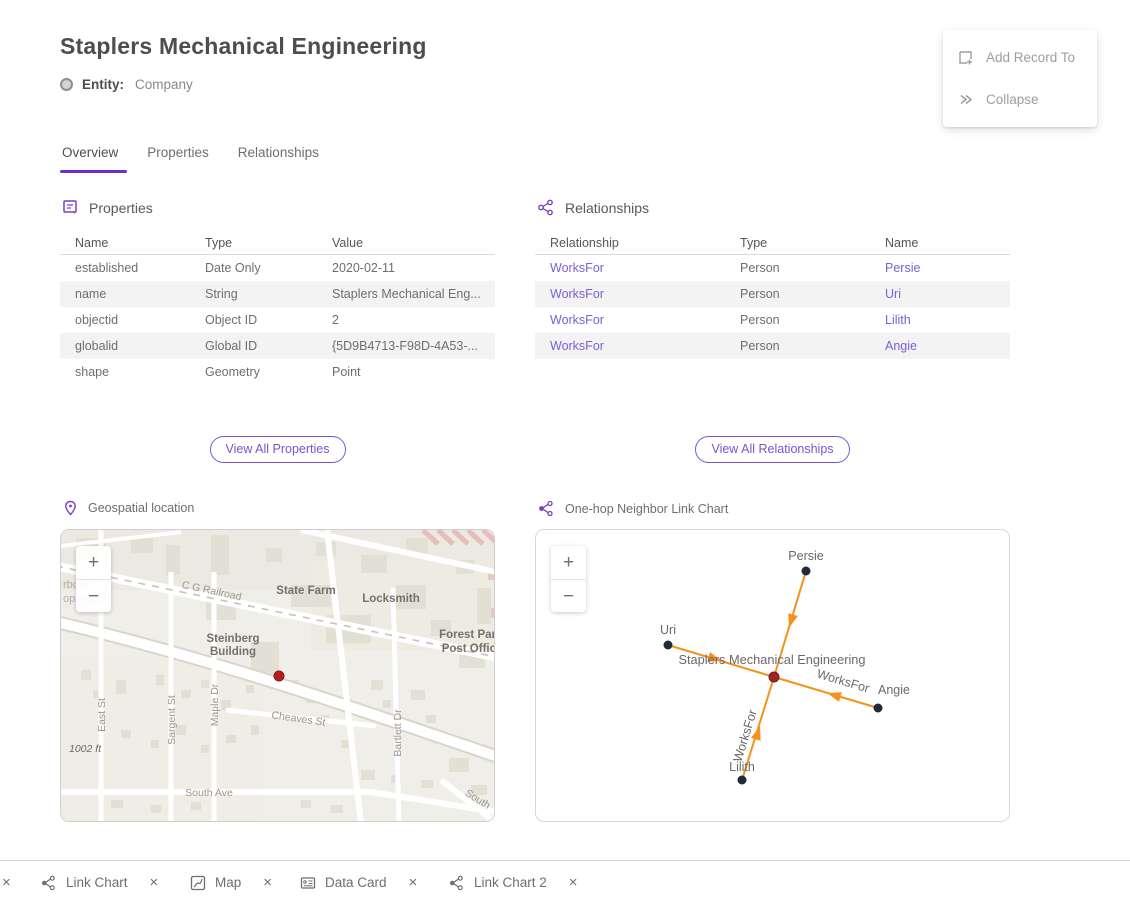 The image size is (1130, 903). I want to click on context-menu: Add Record To Collapse, so click(1020, 78).